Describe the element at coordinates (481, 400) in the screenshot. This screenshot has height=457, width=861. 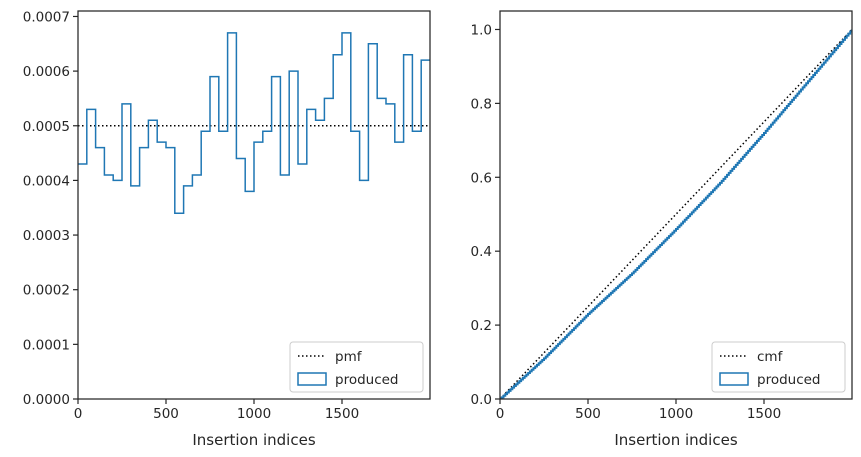
I see `y-tick-label: 0.0` at that location.